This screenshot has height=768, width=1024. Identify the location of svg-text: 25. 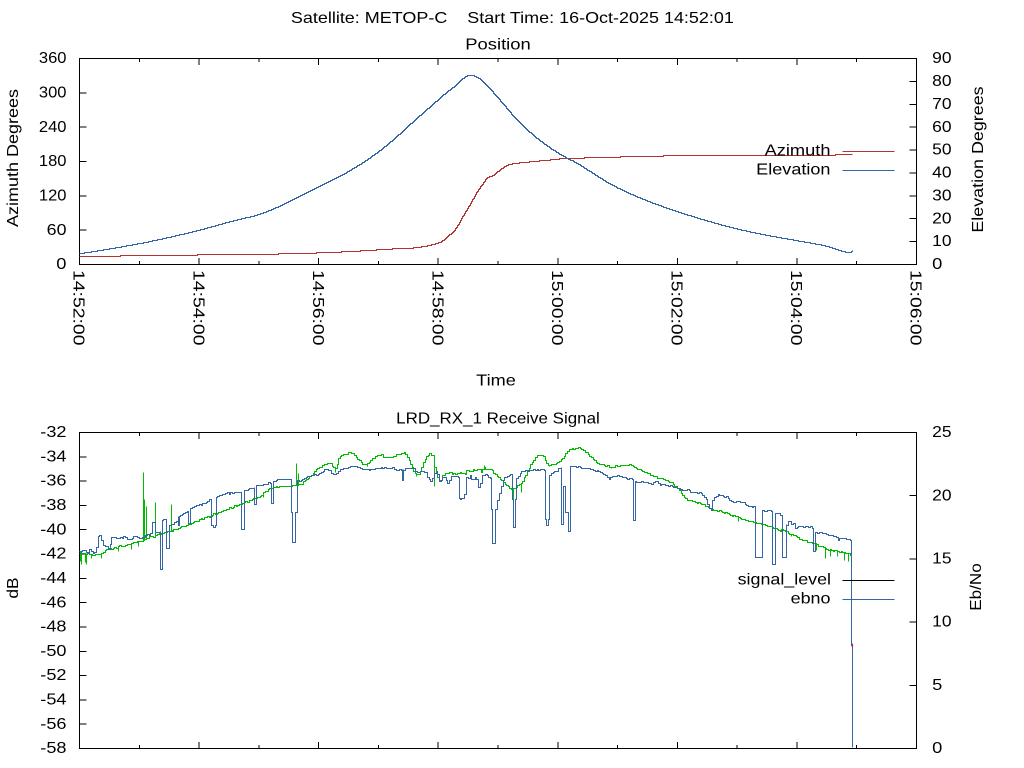
(942, 432).